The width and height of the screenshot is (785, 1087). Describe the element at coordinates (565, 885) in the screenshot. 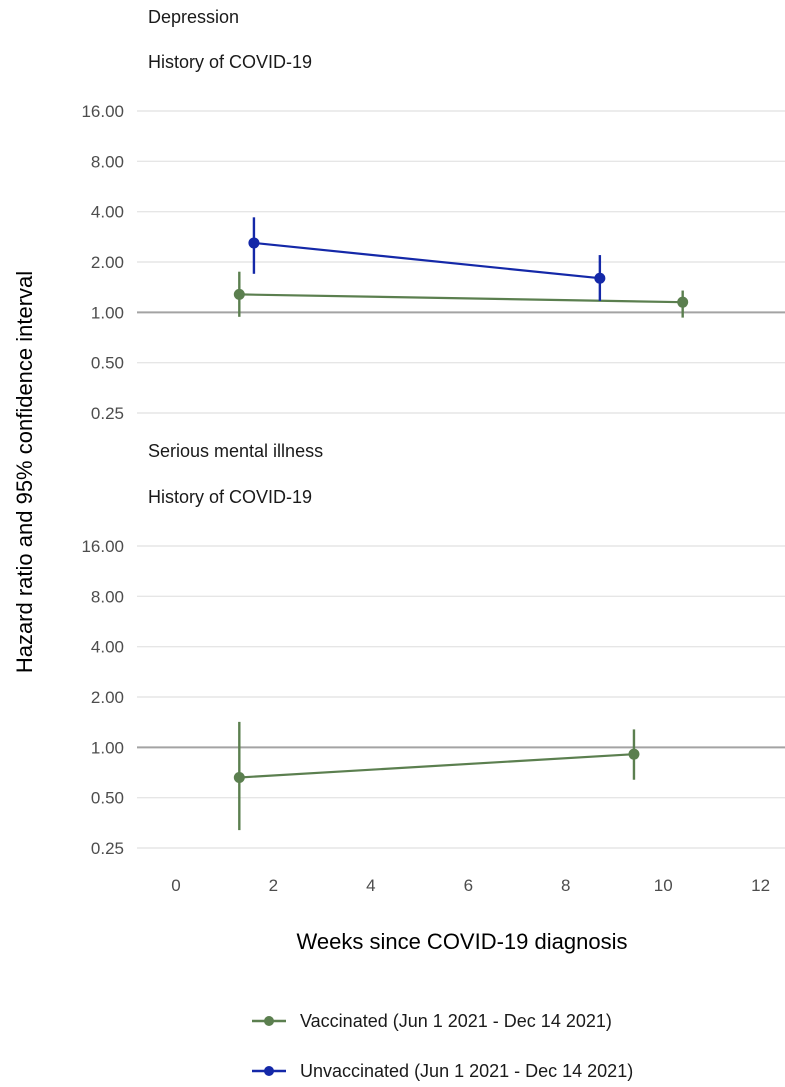

I see `x-tick-label: 8` at that location.